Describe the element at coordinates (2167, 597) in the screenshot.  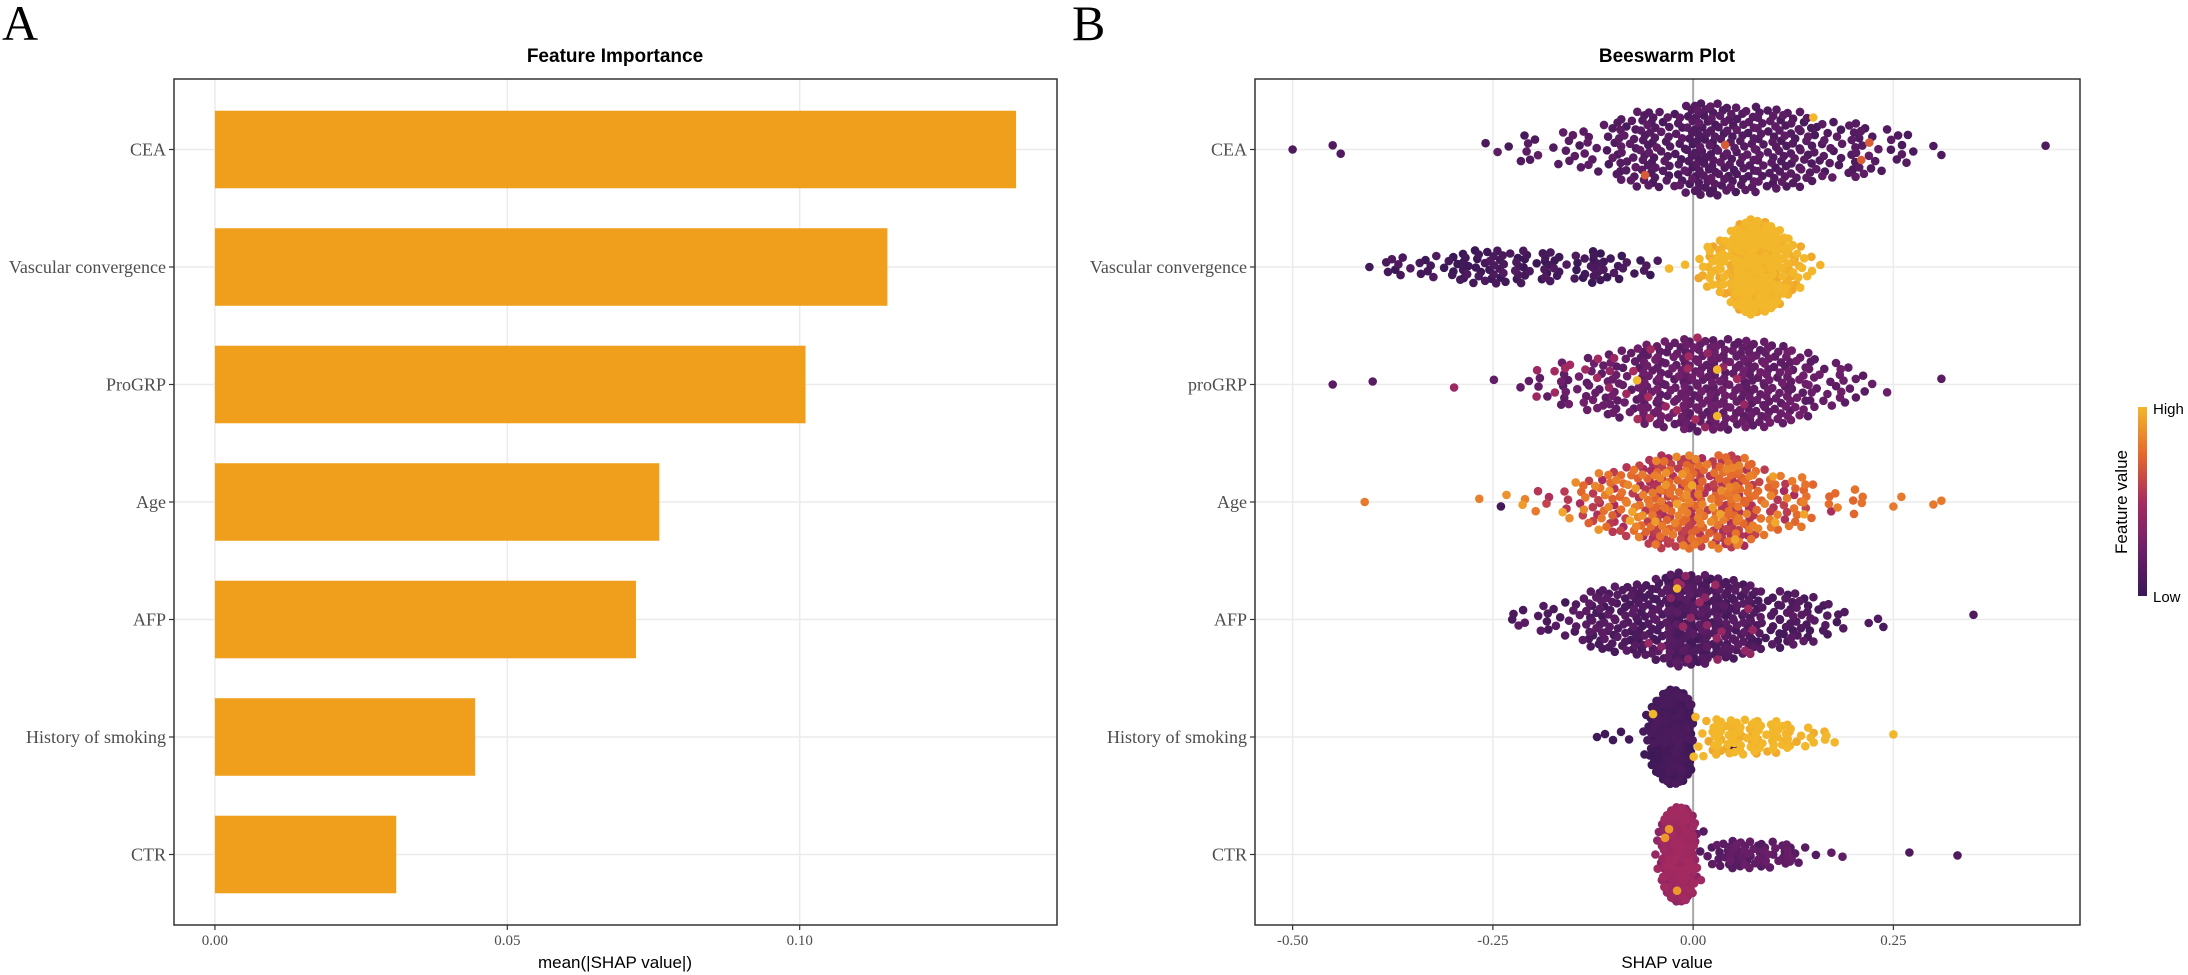
I see `legend-low-label: Low` at that location.